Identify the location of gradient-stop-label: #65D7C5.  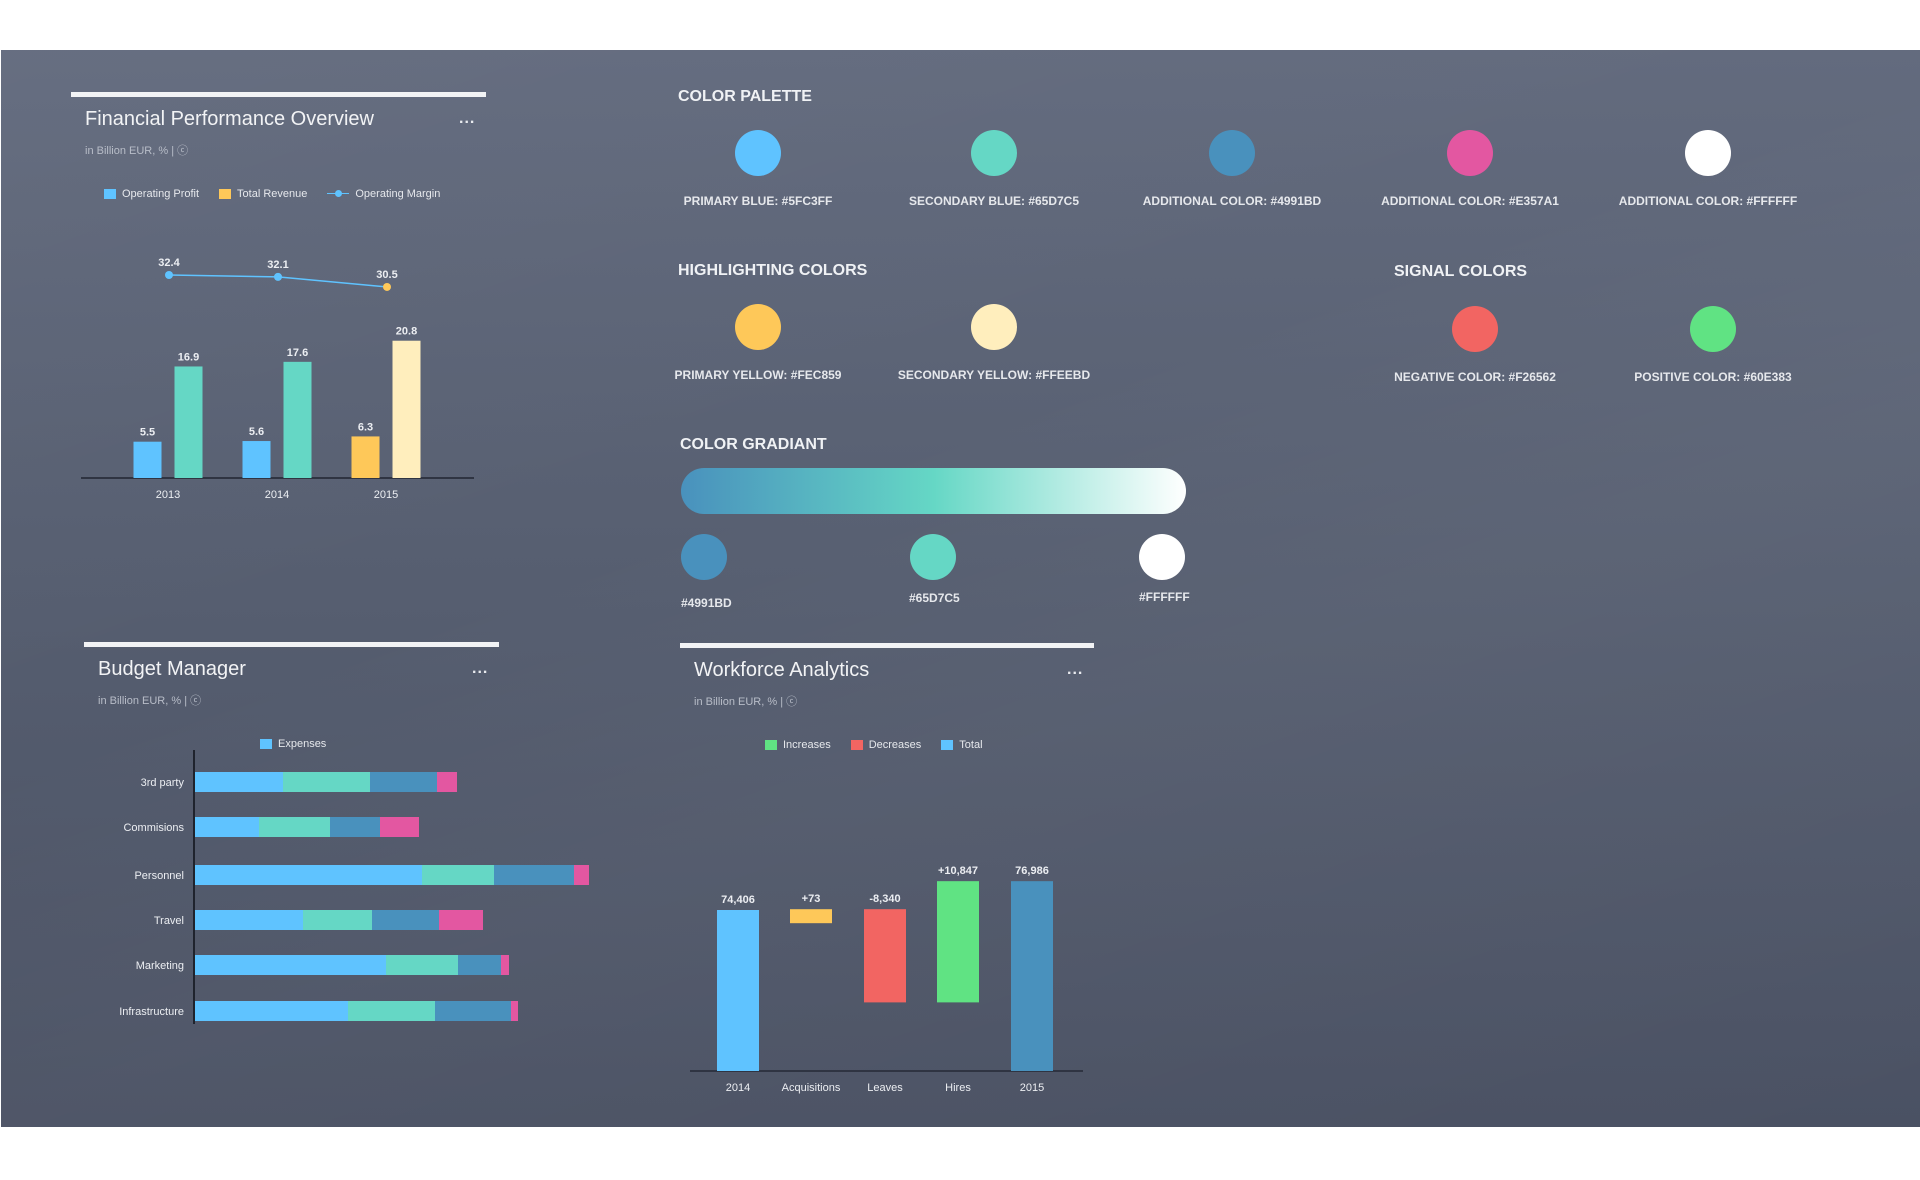
(934, 598).